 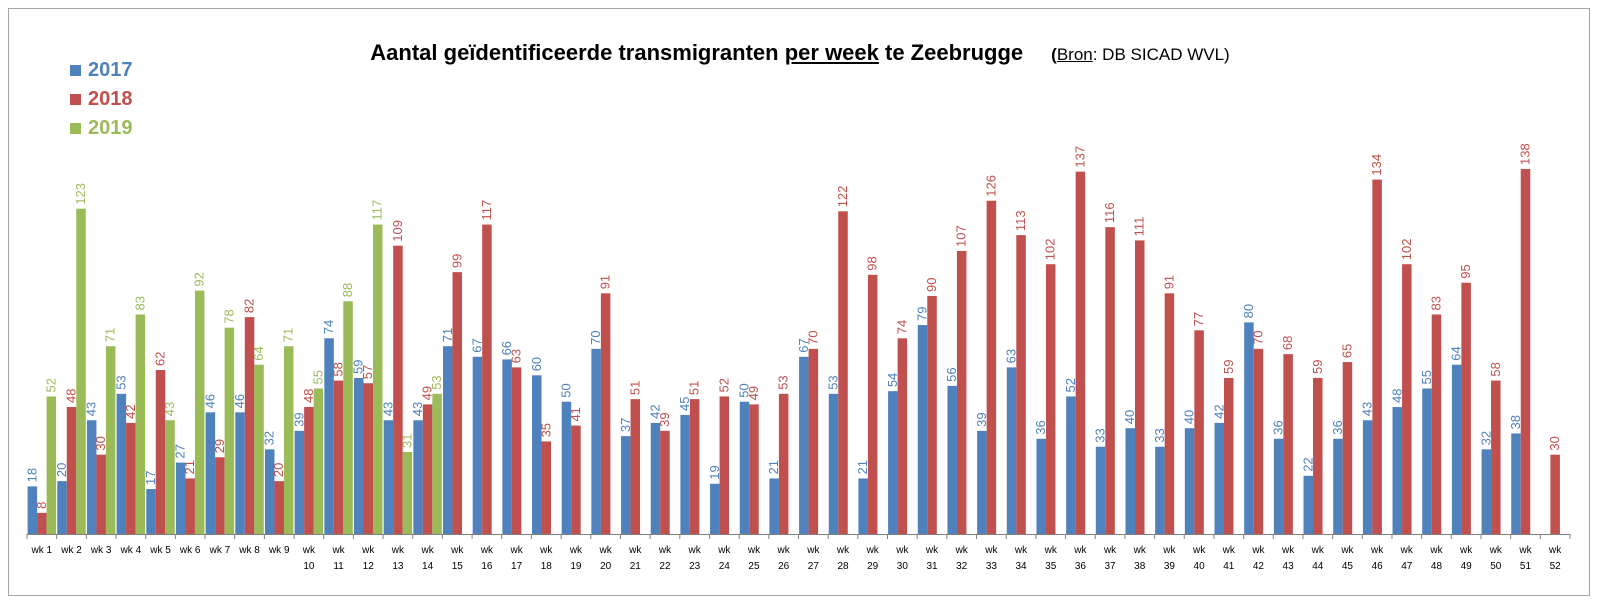 What do you see at coordinates (990, 186) in the screenshot?
I see `data-label: 126` at bounding box center [990, 186].